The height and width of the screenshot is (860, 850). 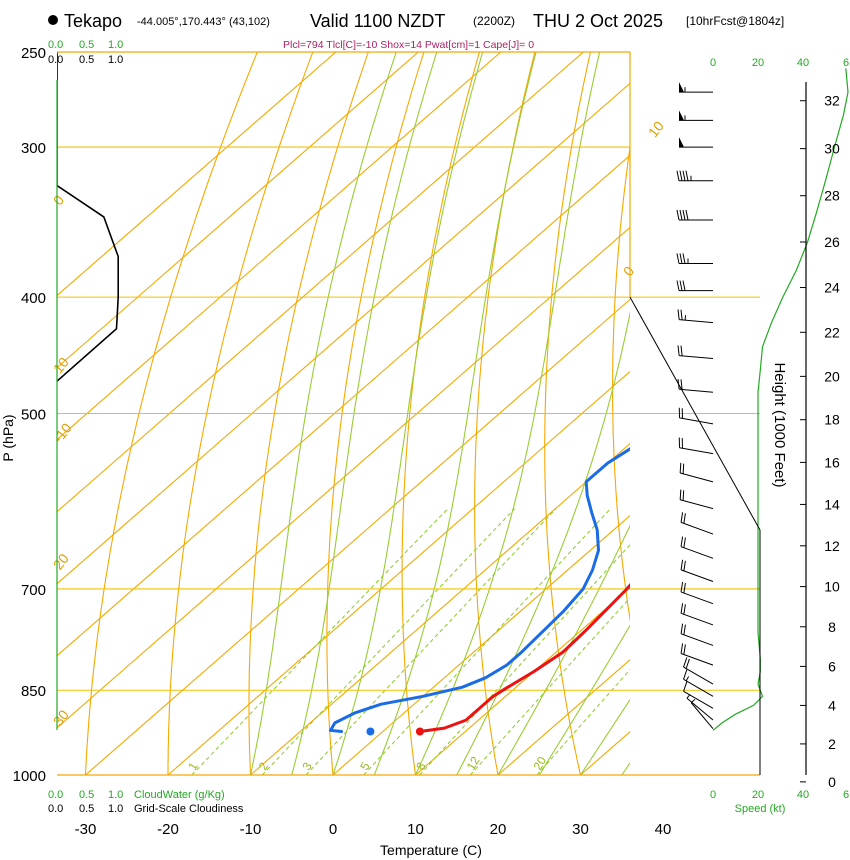 I want to click on speed-tick-top-2: 40, so click(x=803, y=63).